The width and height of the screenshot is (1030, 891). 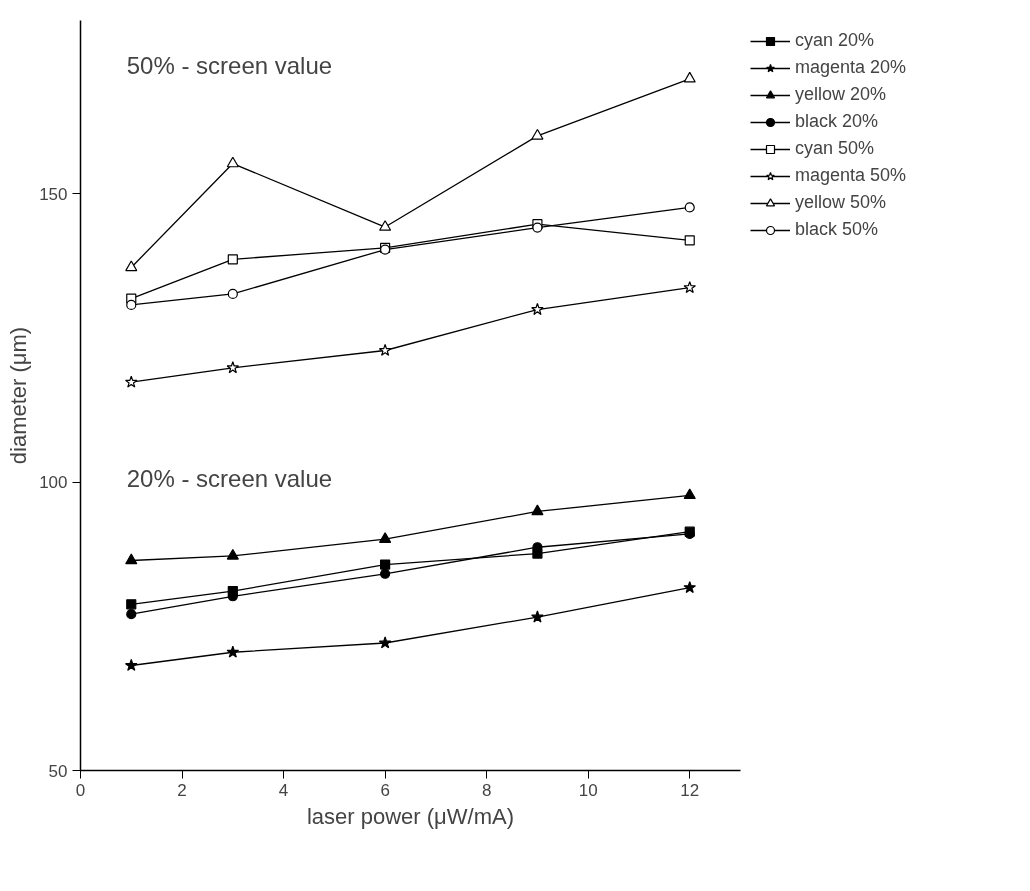 What do you see at coordinates (229, 478) in the screenshot?
I see `annotation: 20% - screen value` at bounding box center [229, 478].